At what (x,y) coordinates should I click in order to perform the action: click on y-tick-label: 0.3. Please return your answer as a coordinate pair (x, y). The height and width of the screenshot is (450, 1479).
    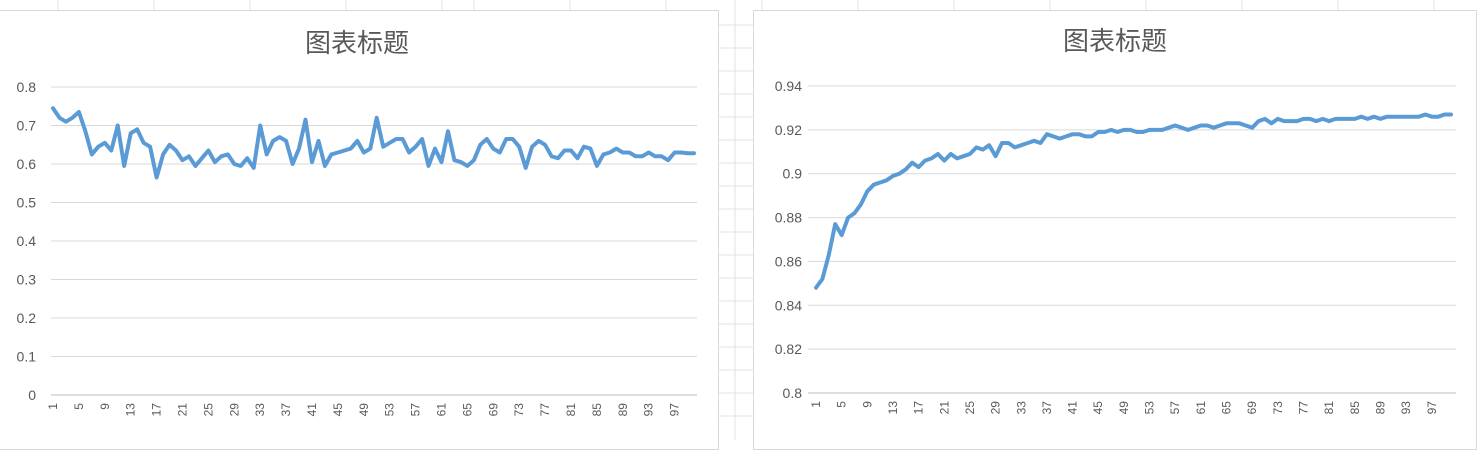
    Looking at the image, I should click on (27, 280).